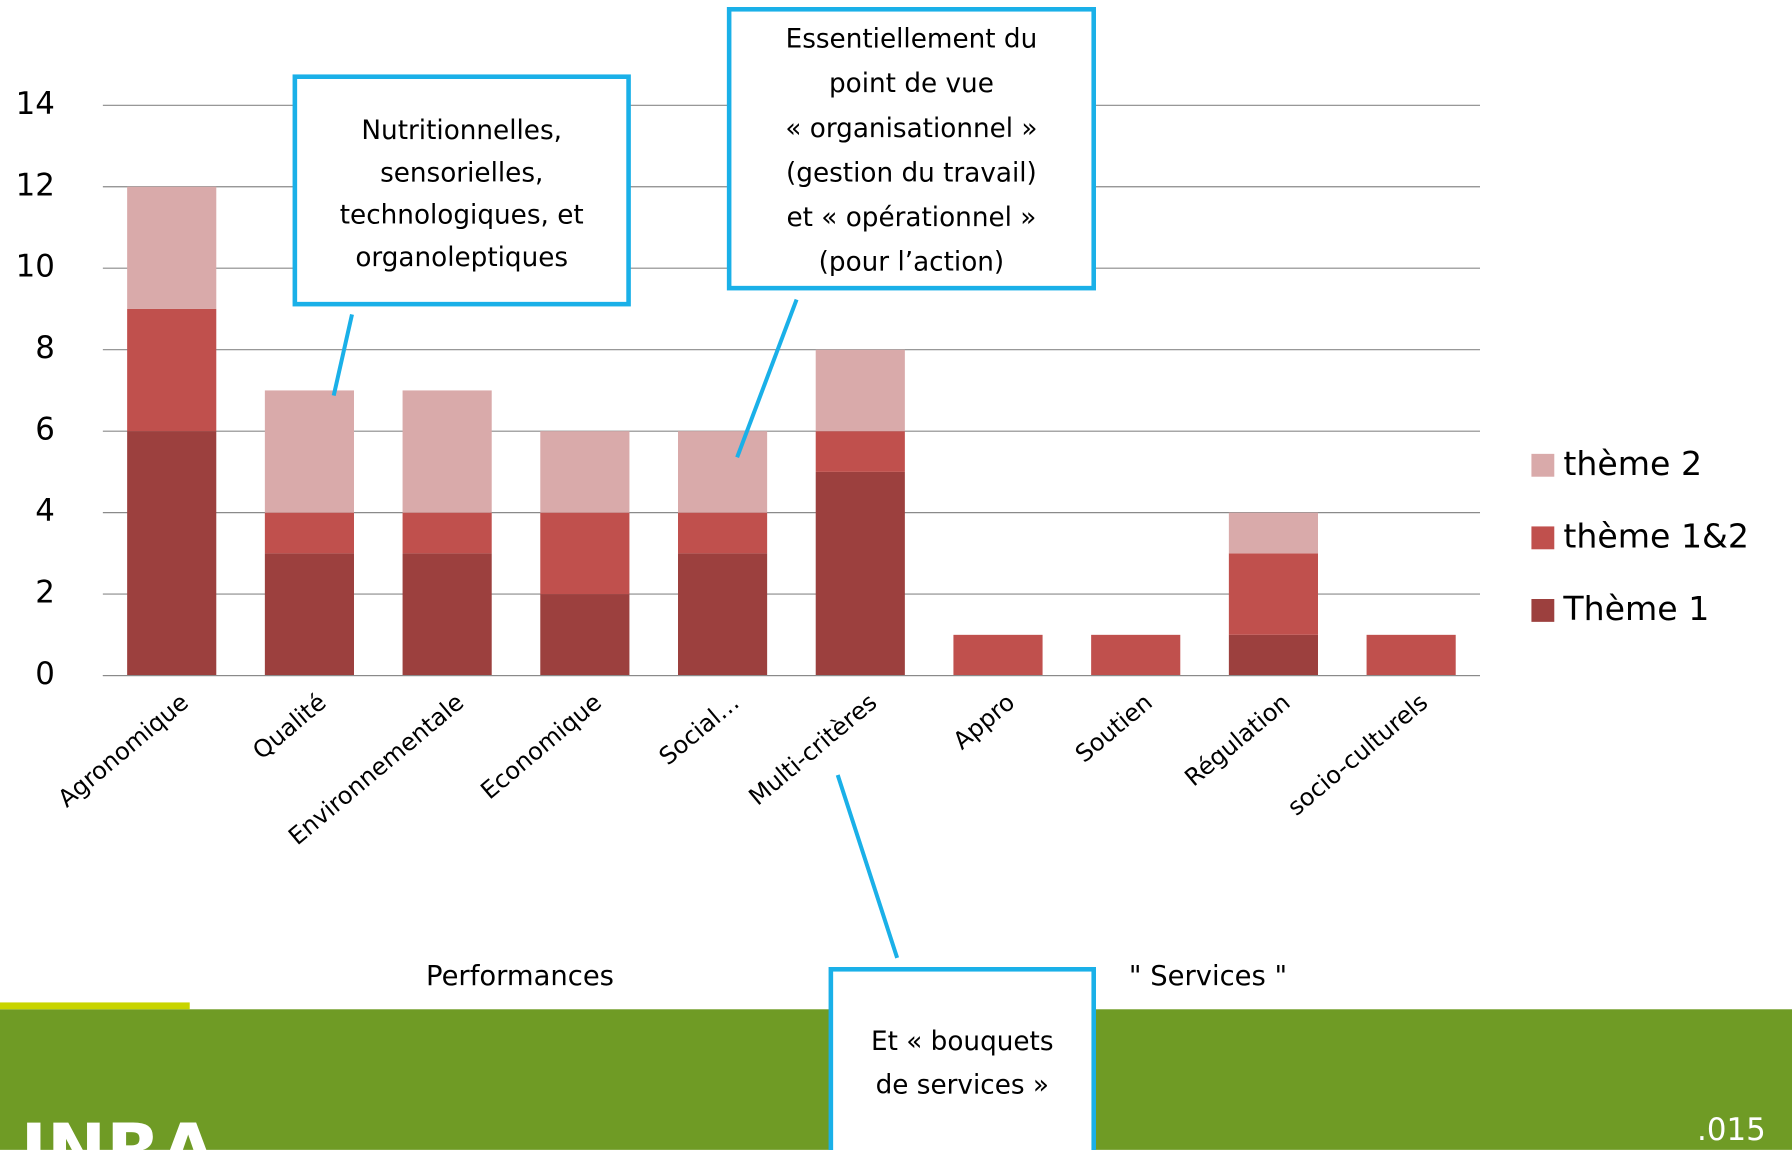 The height and width of the screenshot is (1150, 1792). I want to click on x-tick-label: Economique, so click(541, 746).